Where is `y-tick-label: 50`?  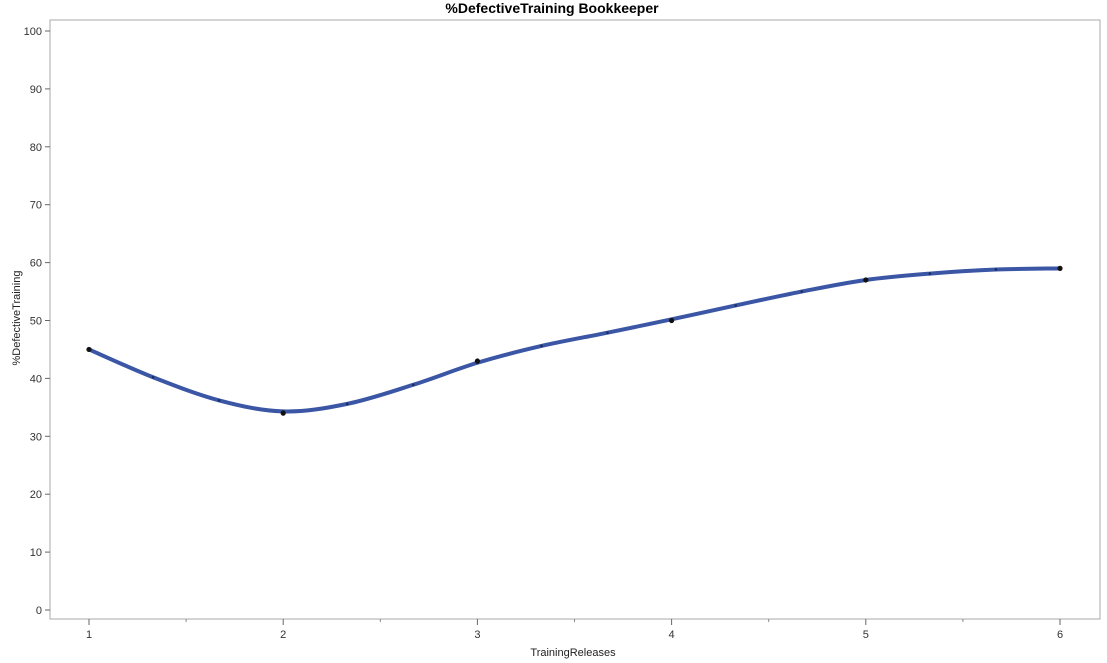 y-tick-label: 50 is located at coordinates (36, 322).